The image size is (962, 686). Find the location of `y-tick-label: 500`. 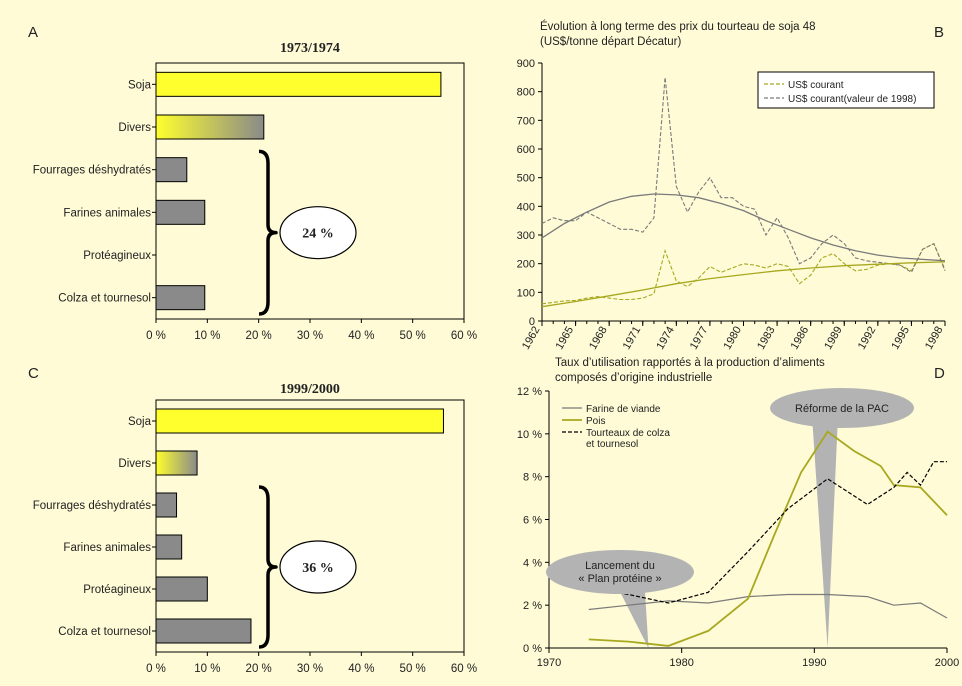

y-tick-label: 500 is located at coordinates (526, 179).